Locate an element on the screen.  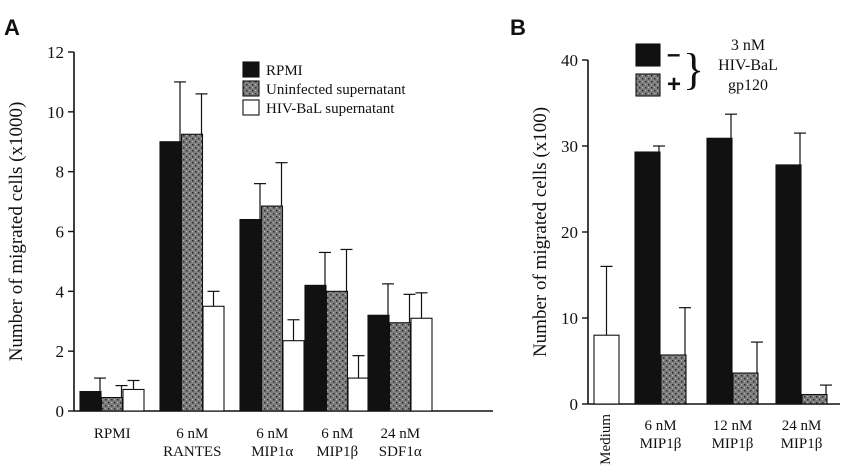
x-category-label: RPMI is located at coordinates (112, 434).